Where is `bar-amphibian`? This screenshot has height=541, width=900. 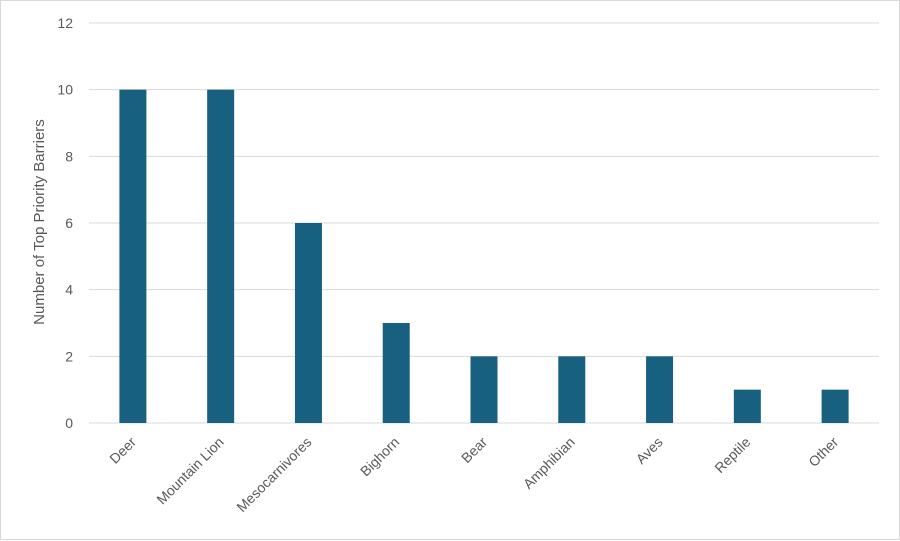
bar-amphibian is located at coordinates (572, 389).